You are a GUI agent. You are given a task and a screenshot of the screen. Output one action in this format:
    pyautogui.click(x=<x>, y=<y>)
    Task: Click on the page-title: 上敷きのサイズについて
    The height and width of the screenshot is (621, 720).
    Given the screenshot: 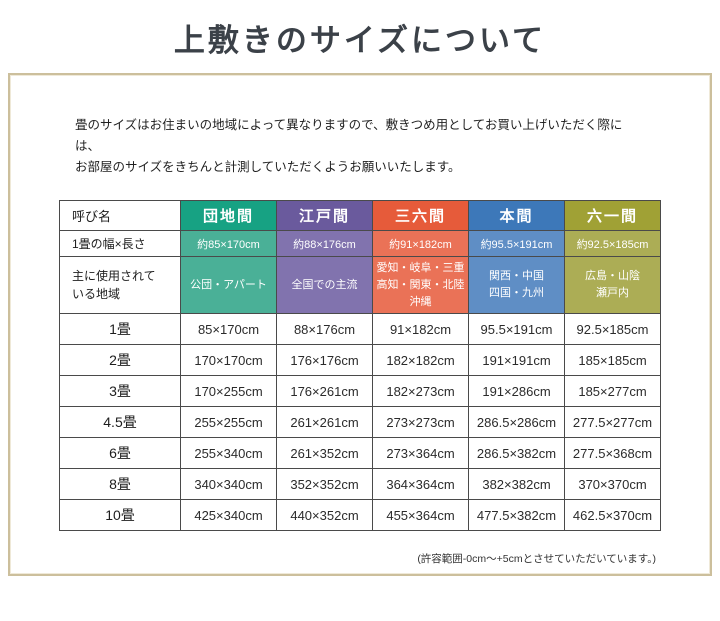 What is the action you would take?
    pyautogui.click(x=360, y=40)
    